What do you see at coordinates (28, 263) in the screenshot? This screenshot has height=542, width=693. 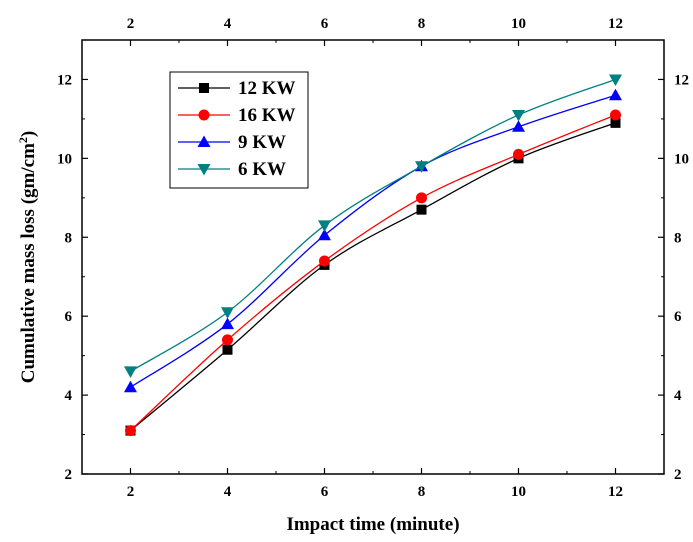 I see `y-axis-title-main: Cumulative mass loss (gm/cm` at bounding box center [28, 263].